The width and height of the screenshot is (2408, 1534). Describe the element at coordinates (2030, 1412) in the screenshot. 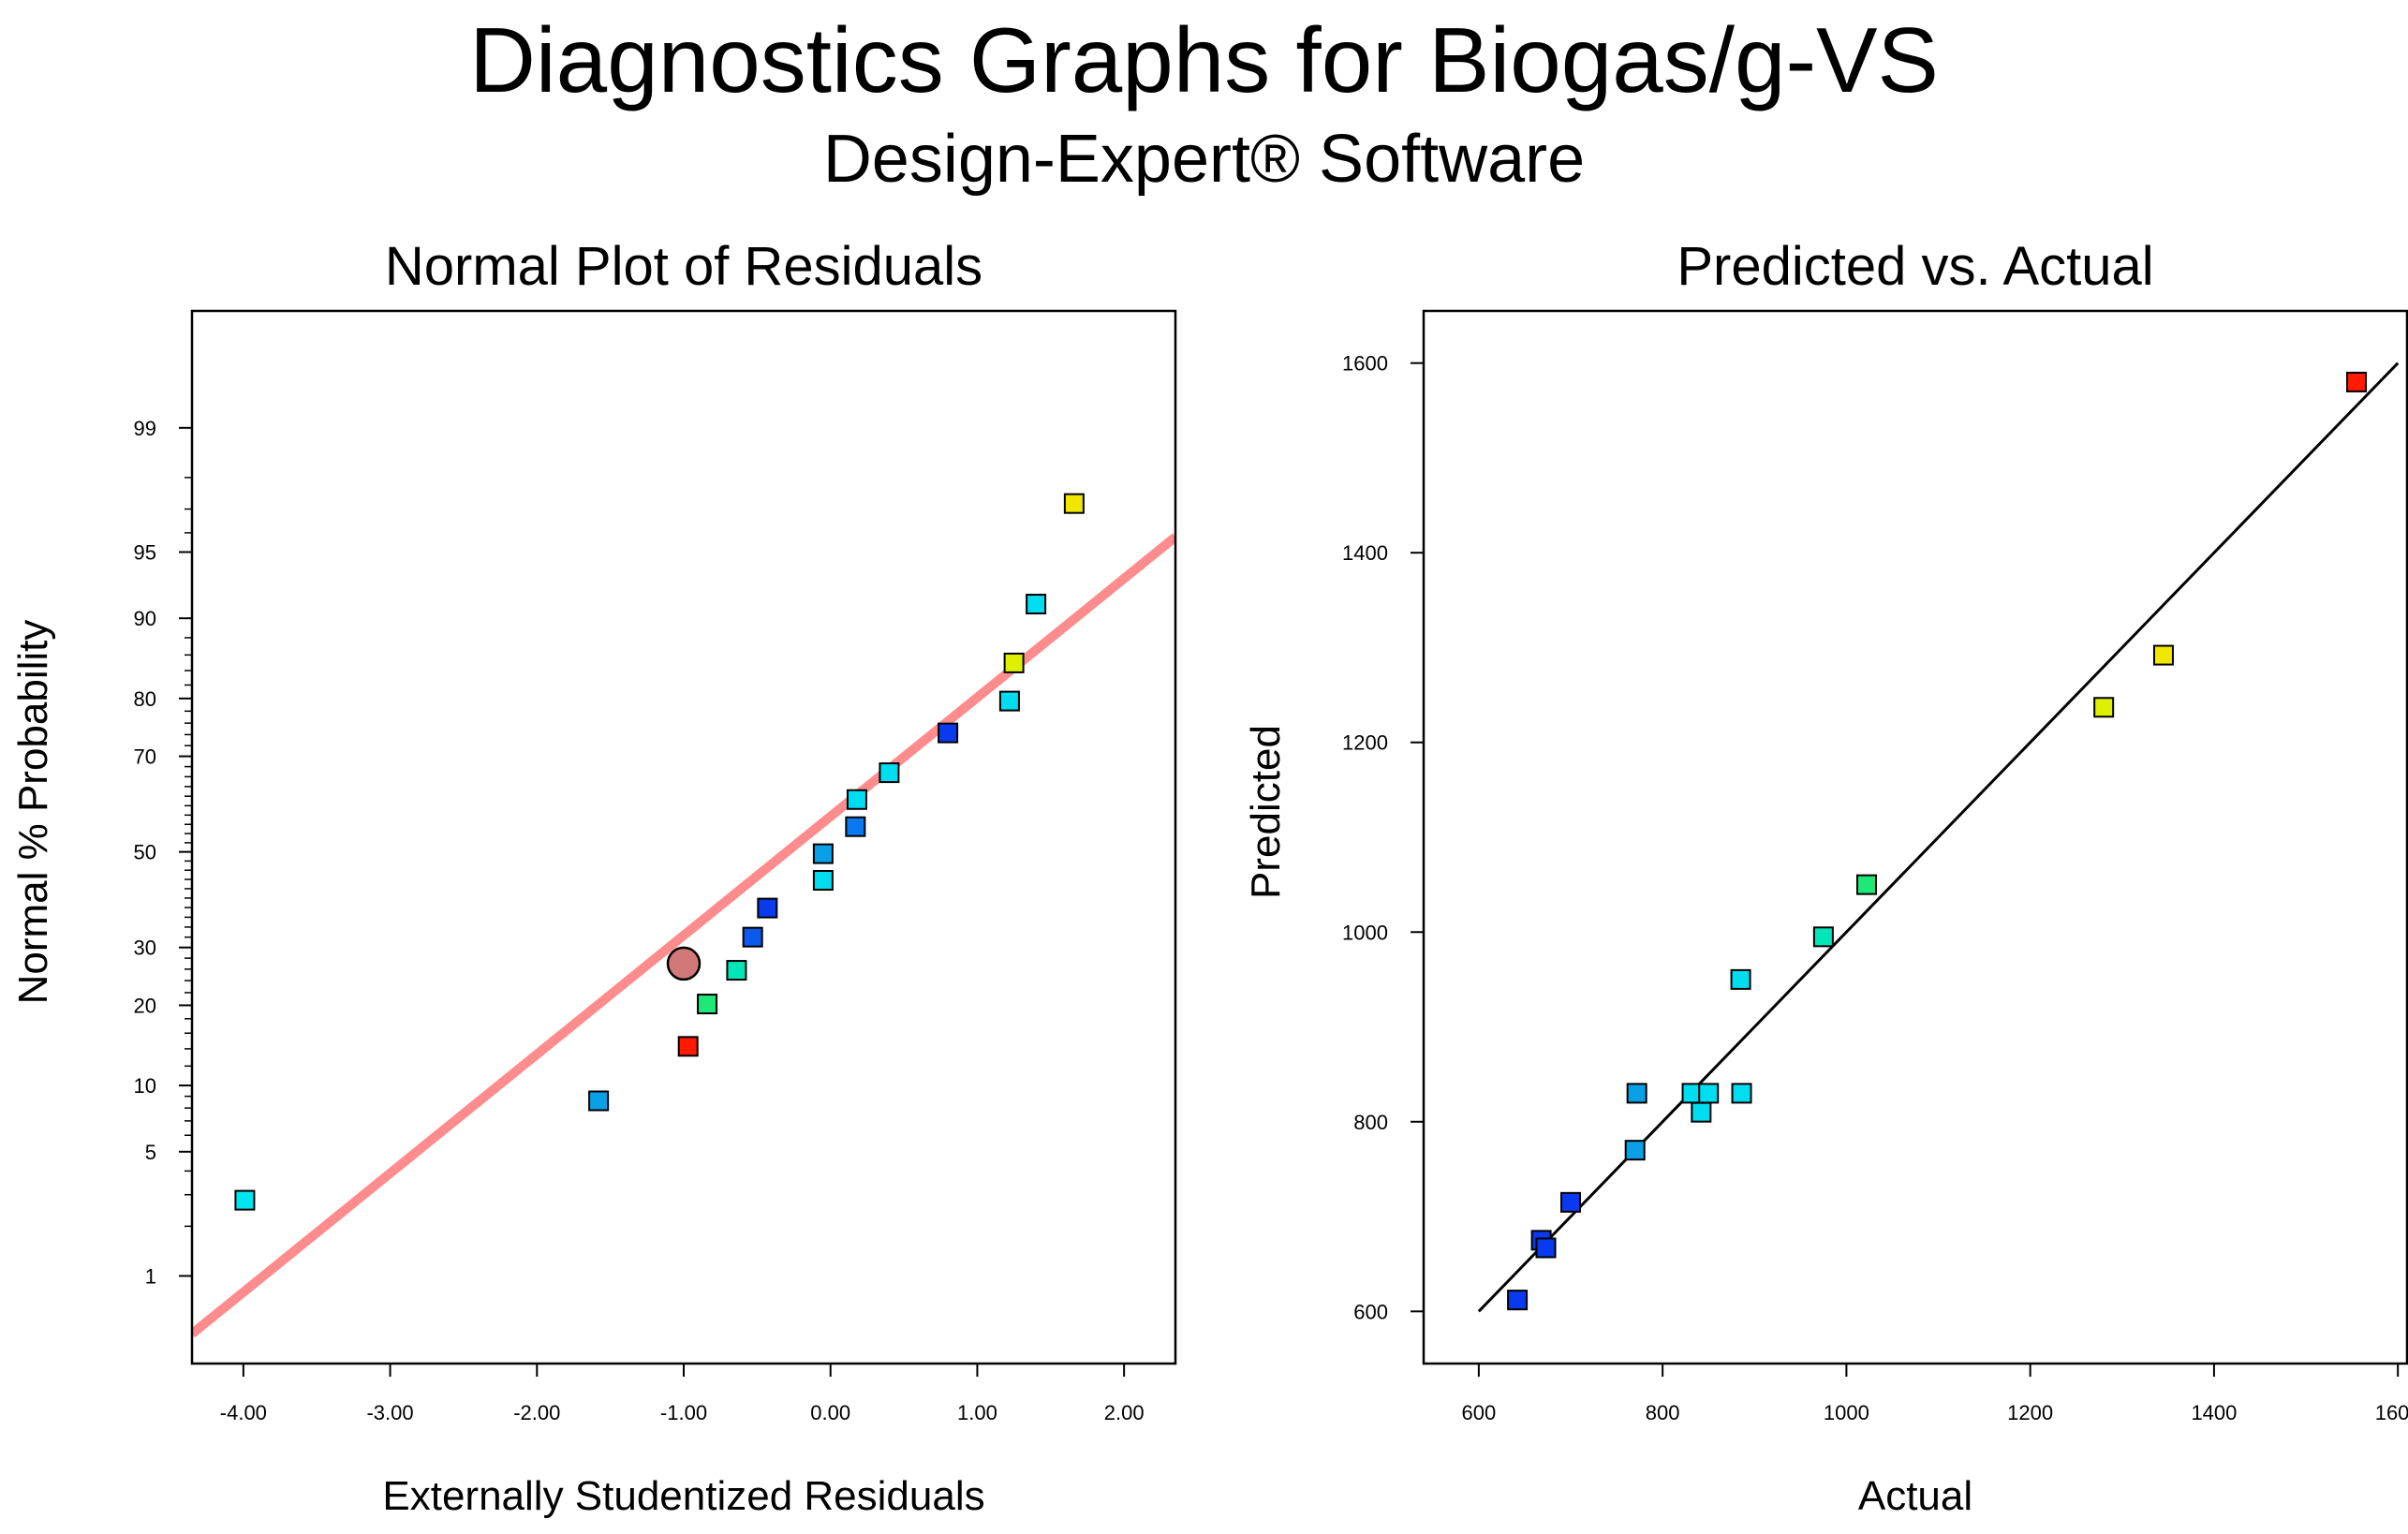

I see `chart2-x-tick-label: 1200` at that location.